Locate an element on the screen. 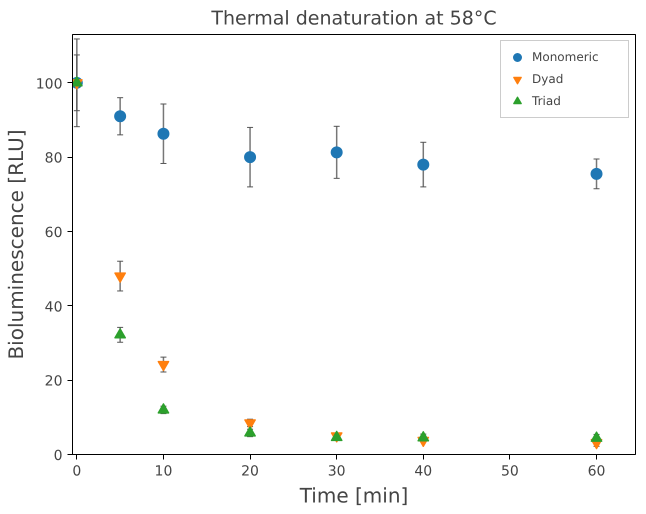  legend-label: Triad is located at coordinates (547, 101).